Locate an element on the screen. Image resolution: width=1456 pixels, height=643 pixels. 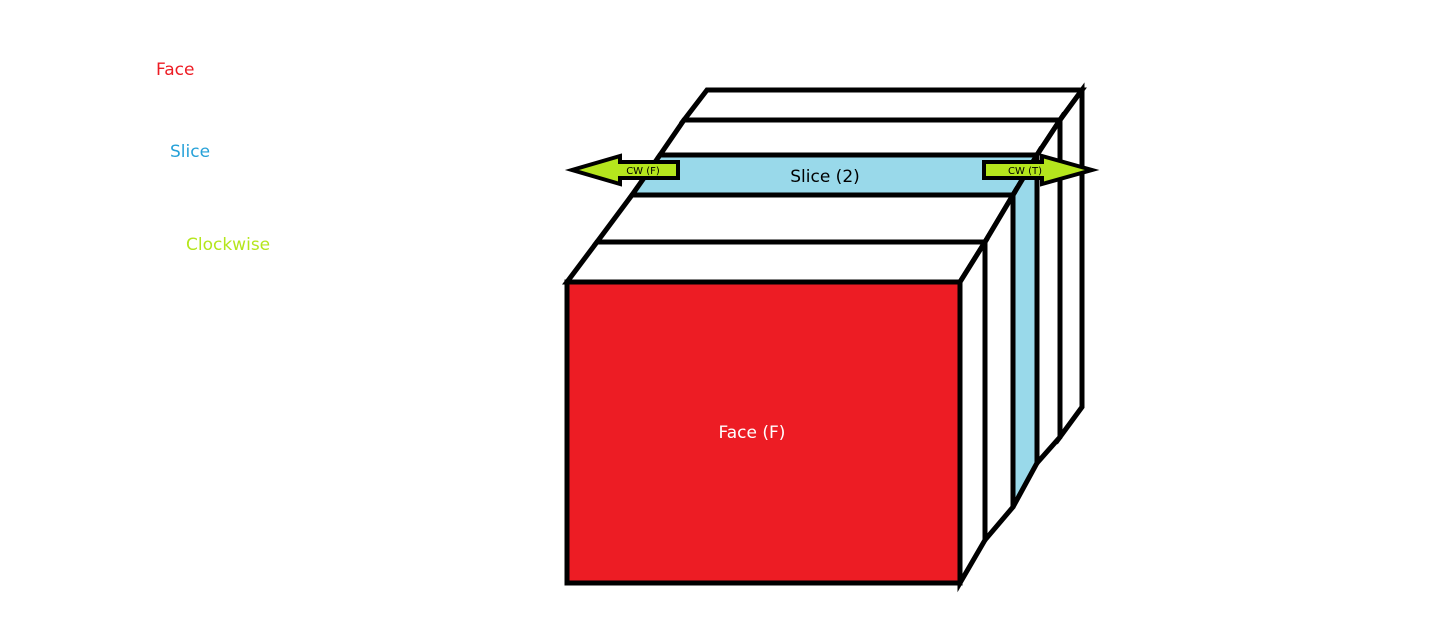
cw-t-label: CW (T) is located at coordinates (1025, 171).